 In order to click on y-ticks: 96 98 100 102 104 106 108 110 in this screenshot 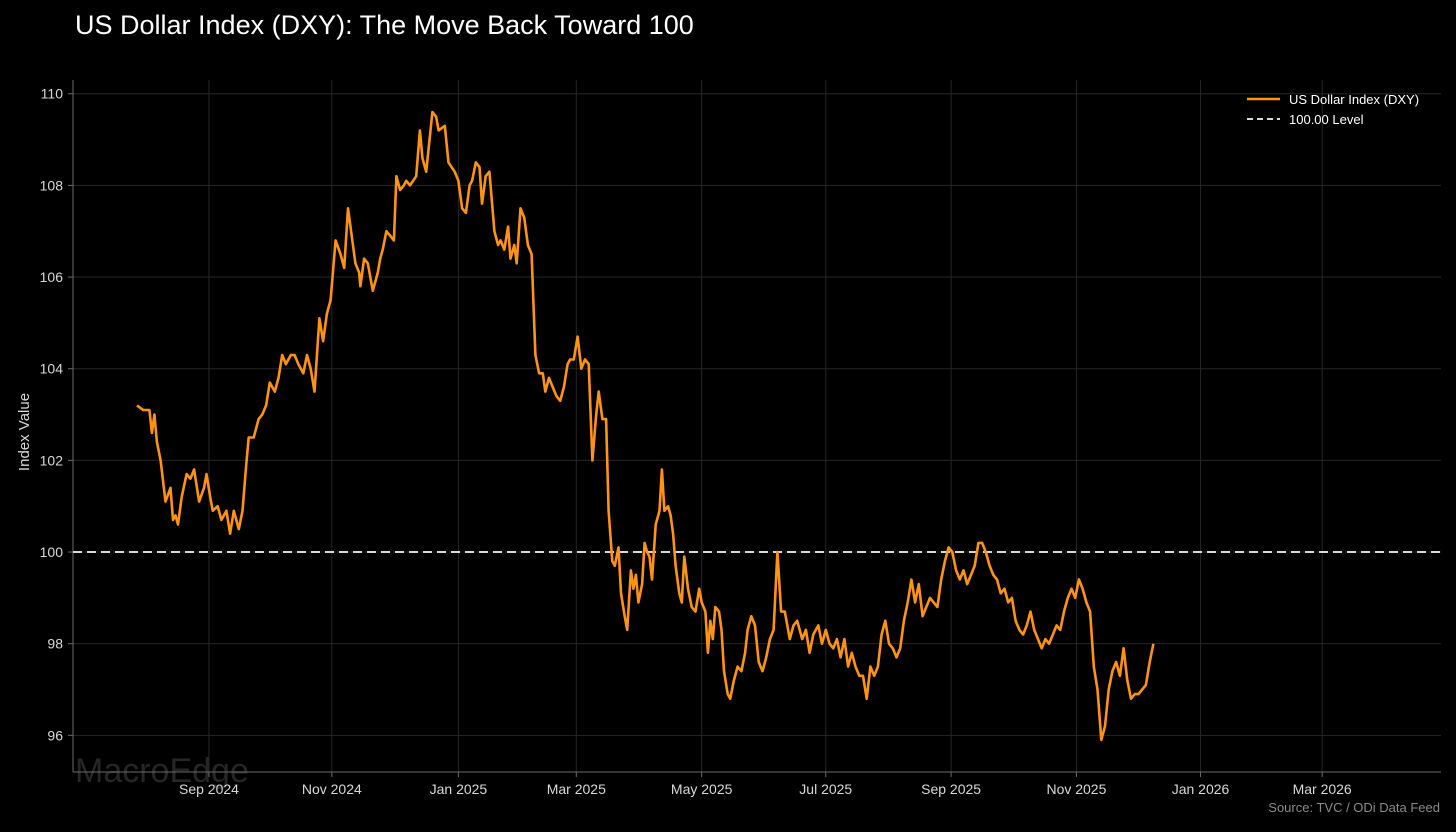, I will do `click(56, 414)`.